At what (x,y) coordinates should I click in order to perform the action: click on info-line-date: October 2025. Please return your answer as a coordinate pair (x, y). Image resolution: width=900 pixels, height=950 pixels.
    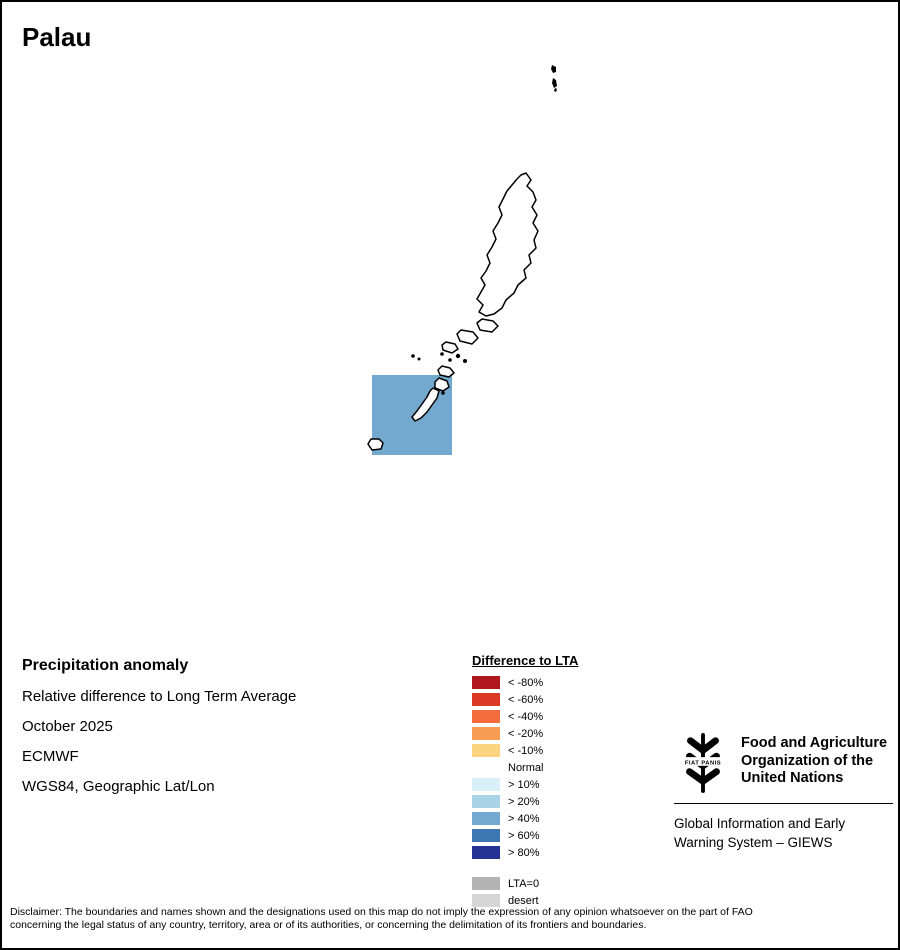
    Looking at the image, I should click on (67, 726).